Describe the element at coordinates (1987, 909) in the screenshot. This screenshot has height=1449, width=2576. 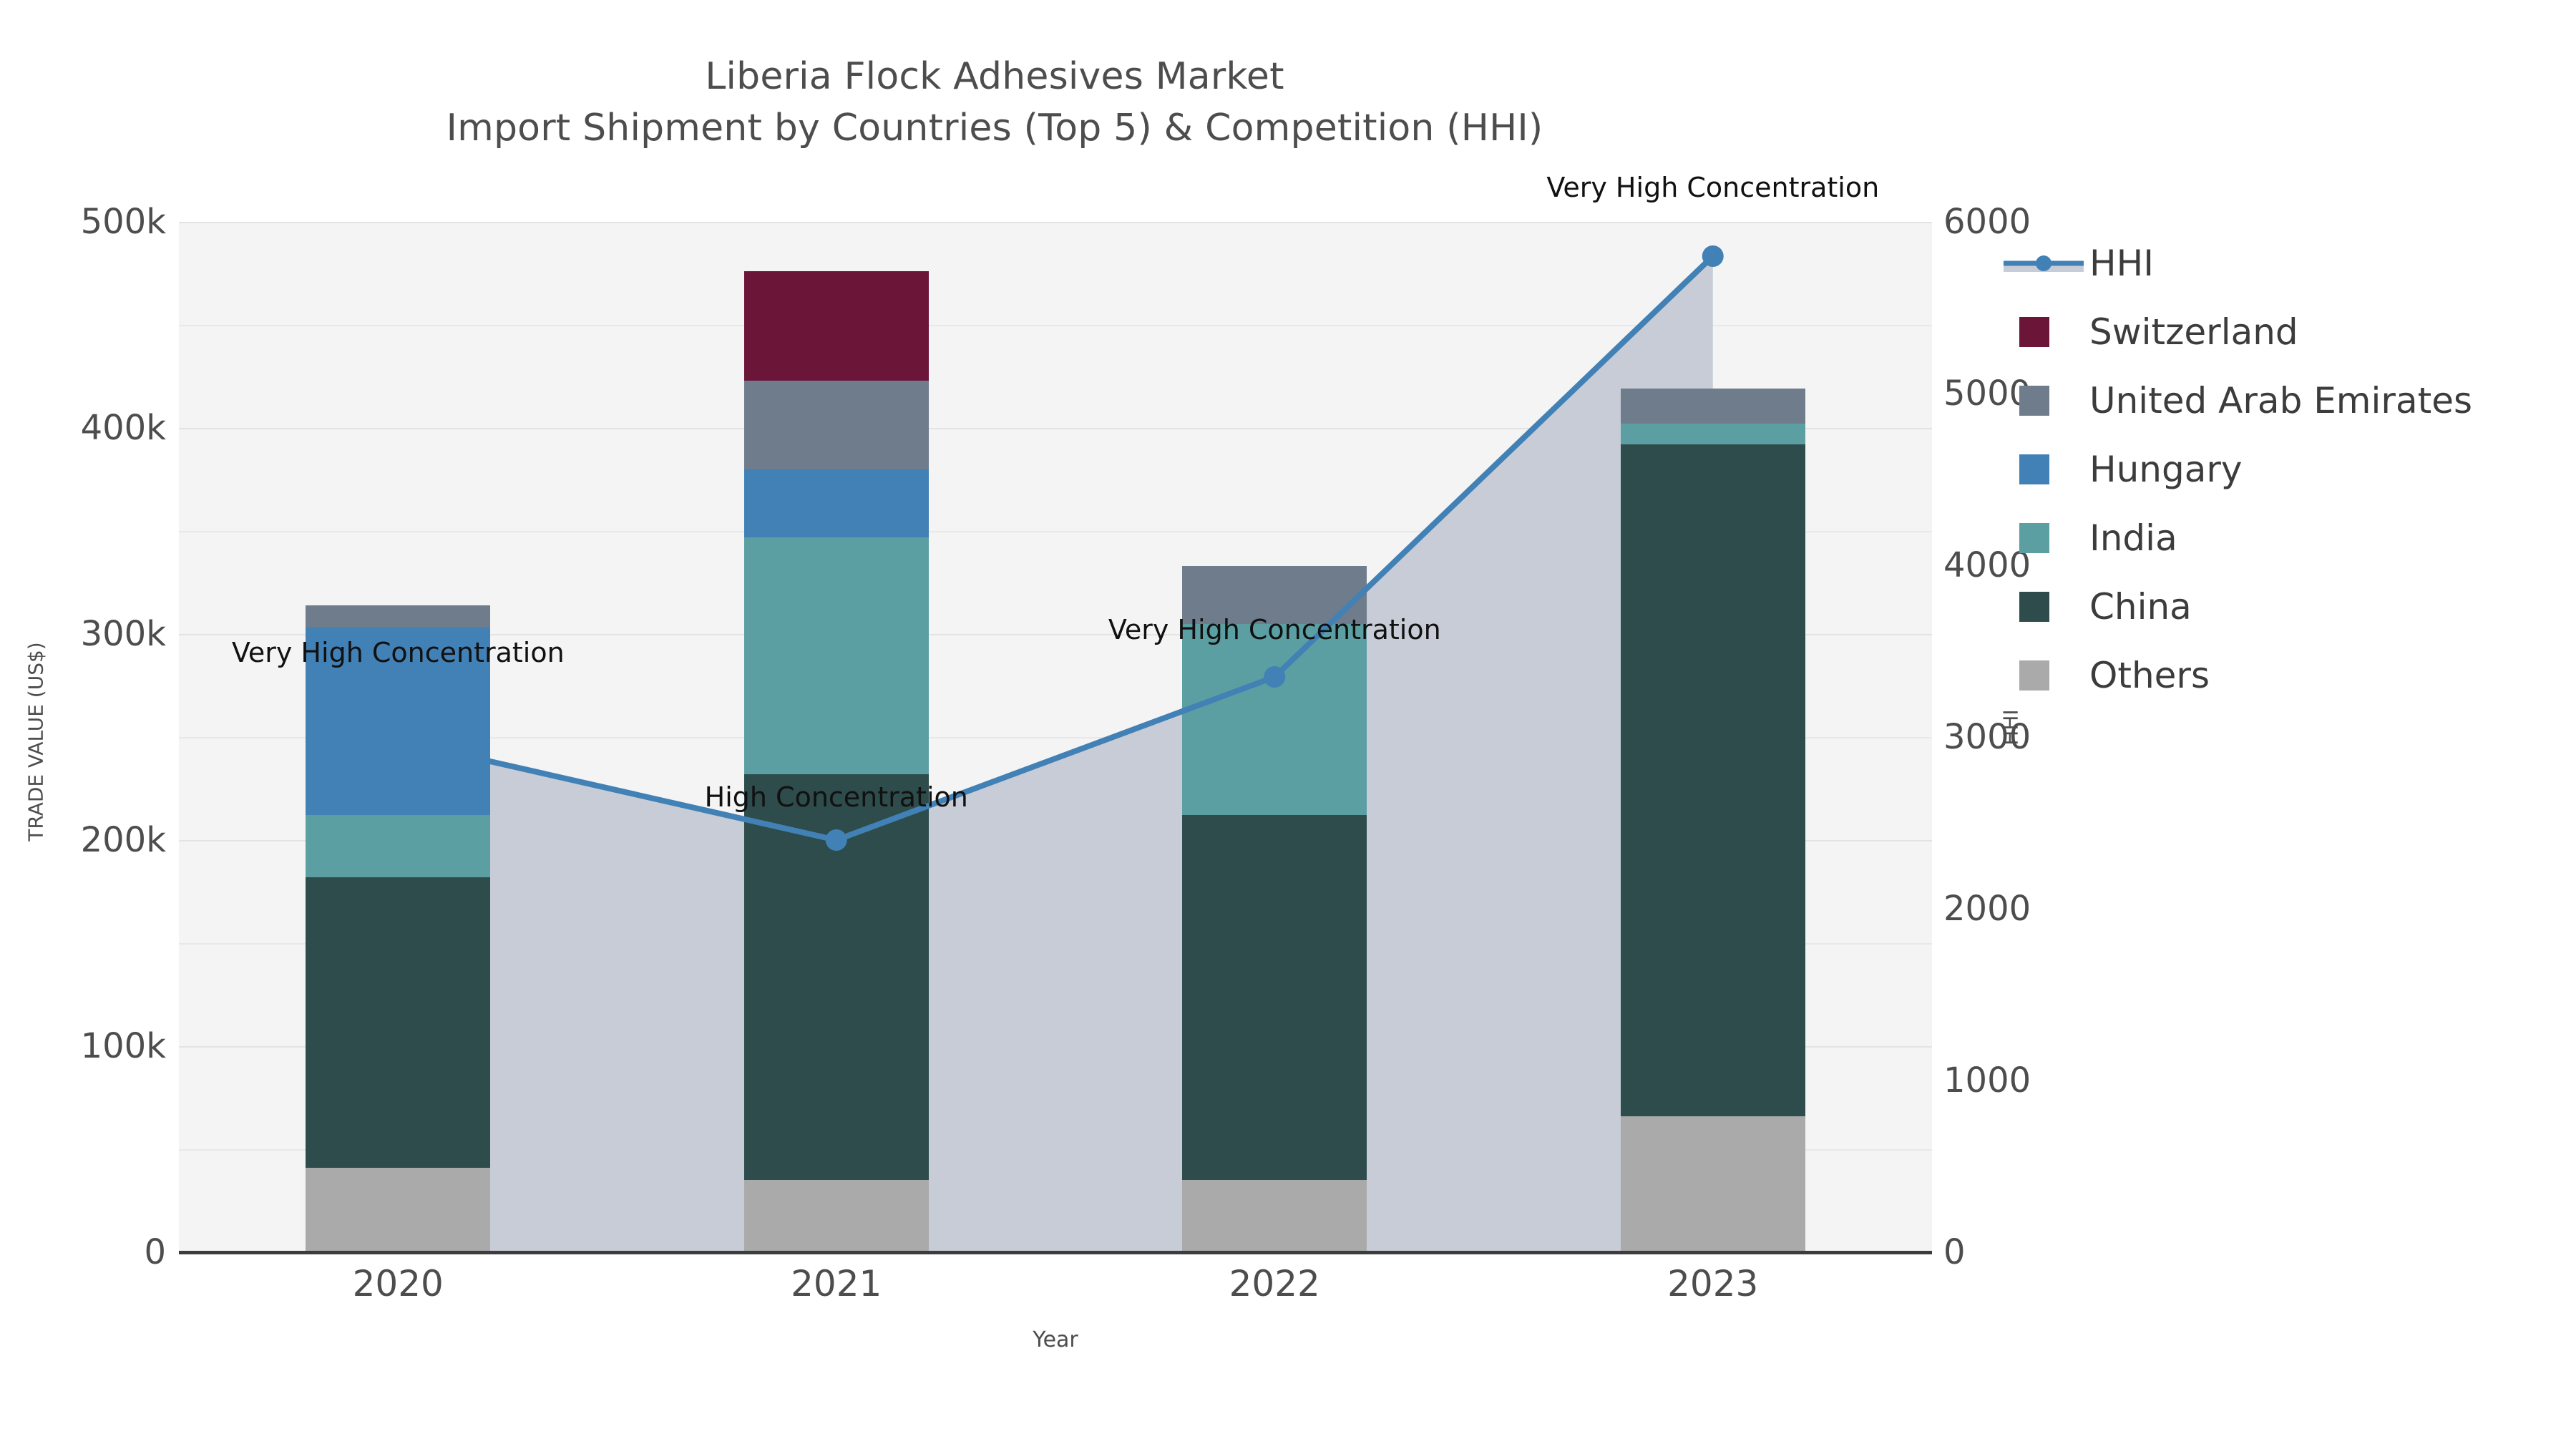
I see `y-axis-right-tick-label: 2000` at that location.